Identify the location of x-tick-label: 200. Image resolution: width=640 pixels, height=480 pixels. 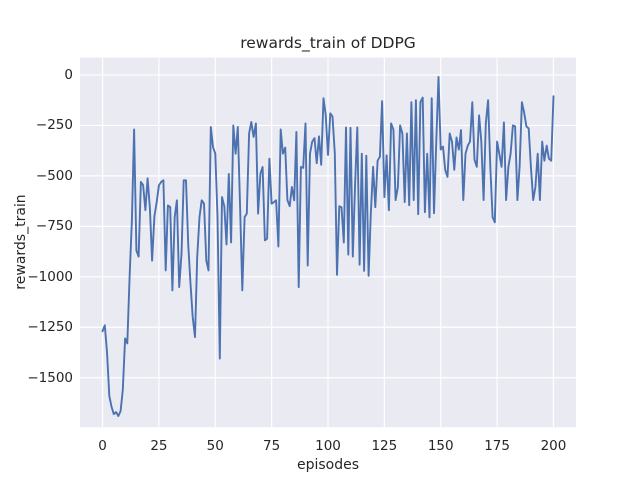
(553, 446).